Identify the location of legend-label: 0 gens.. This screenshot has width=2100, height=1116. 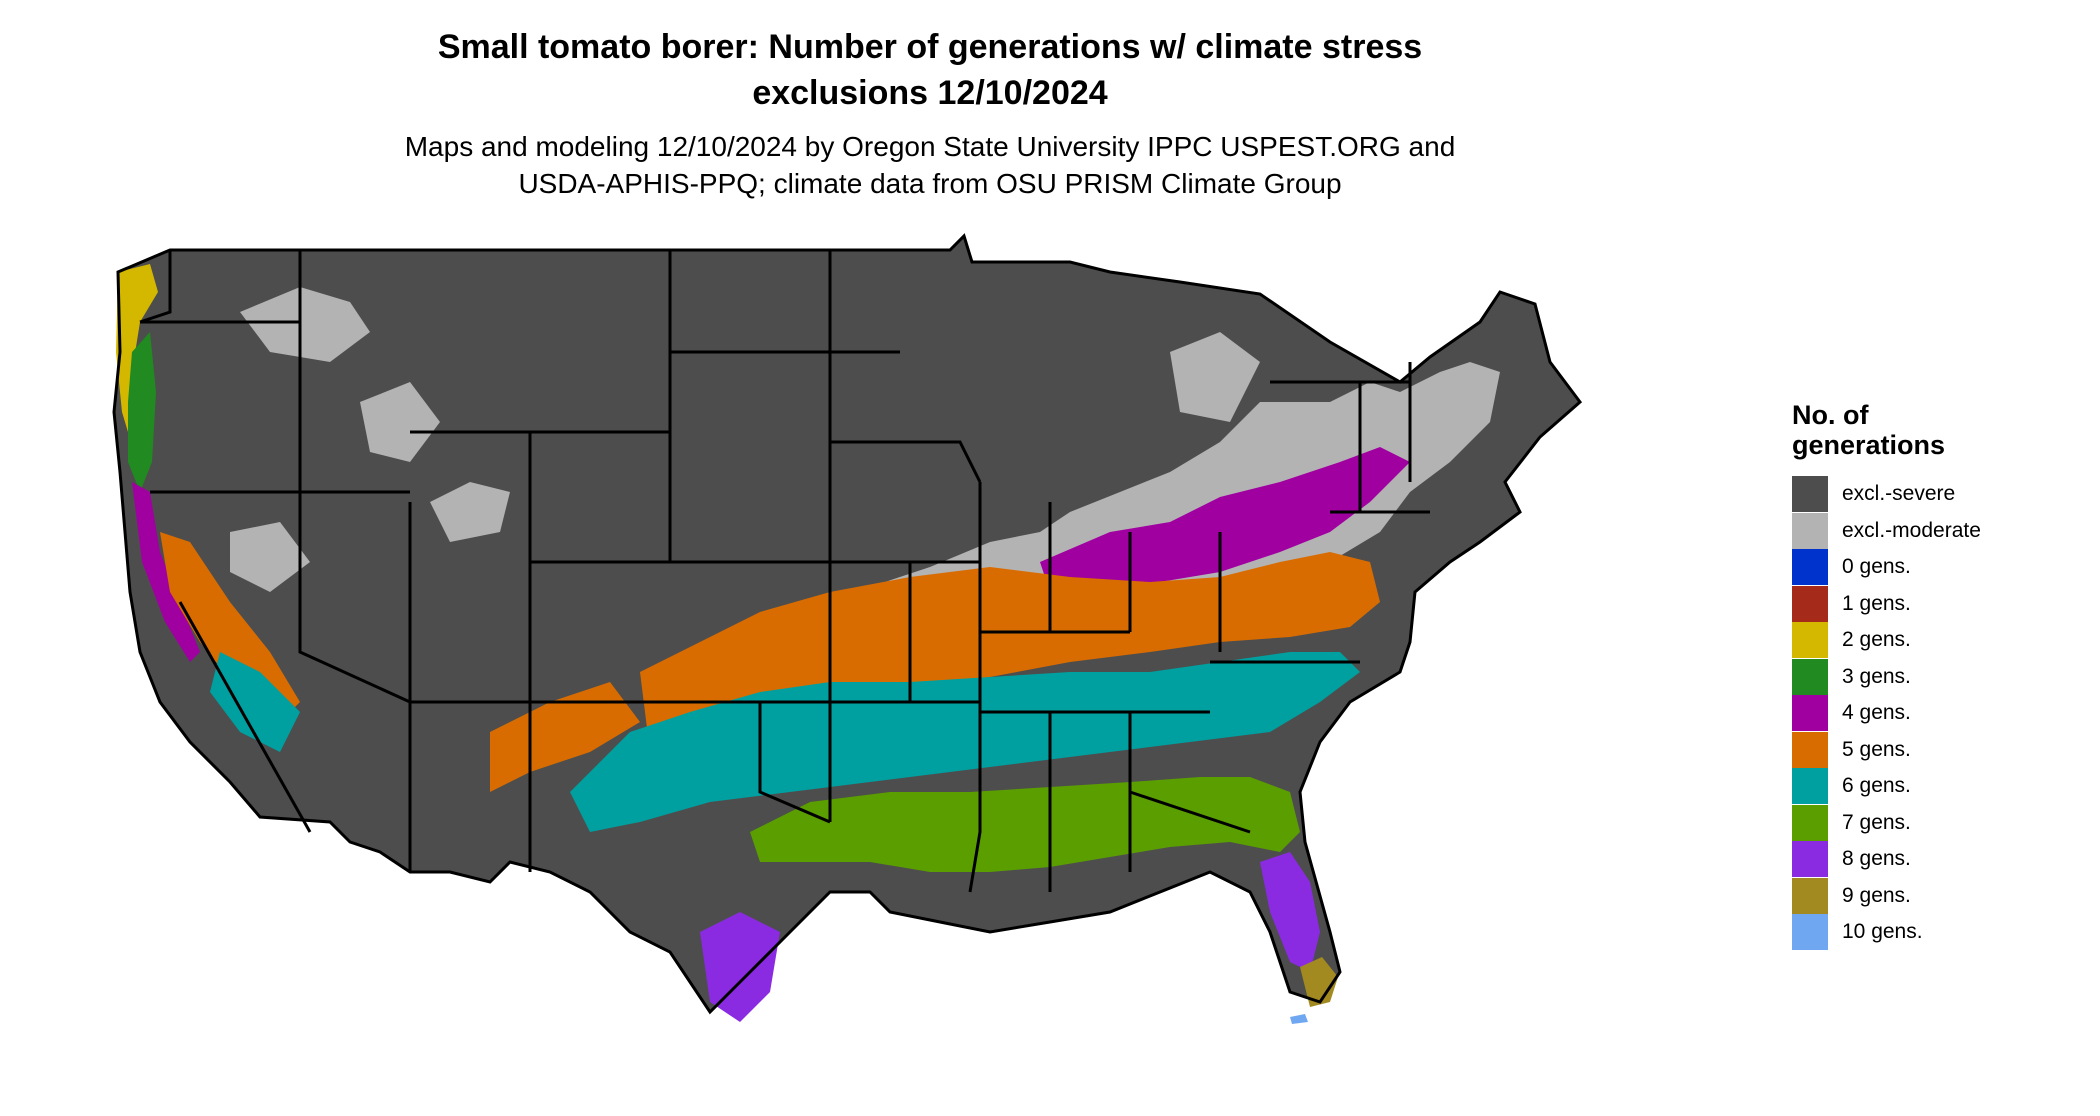
(1876, 566).